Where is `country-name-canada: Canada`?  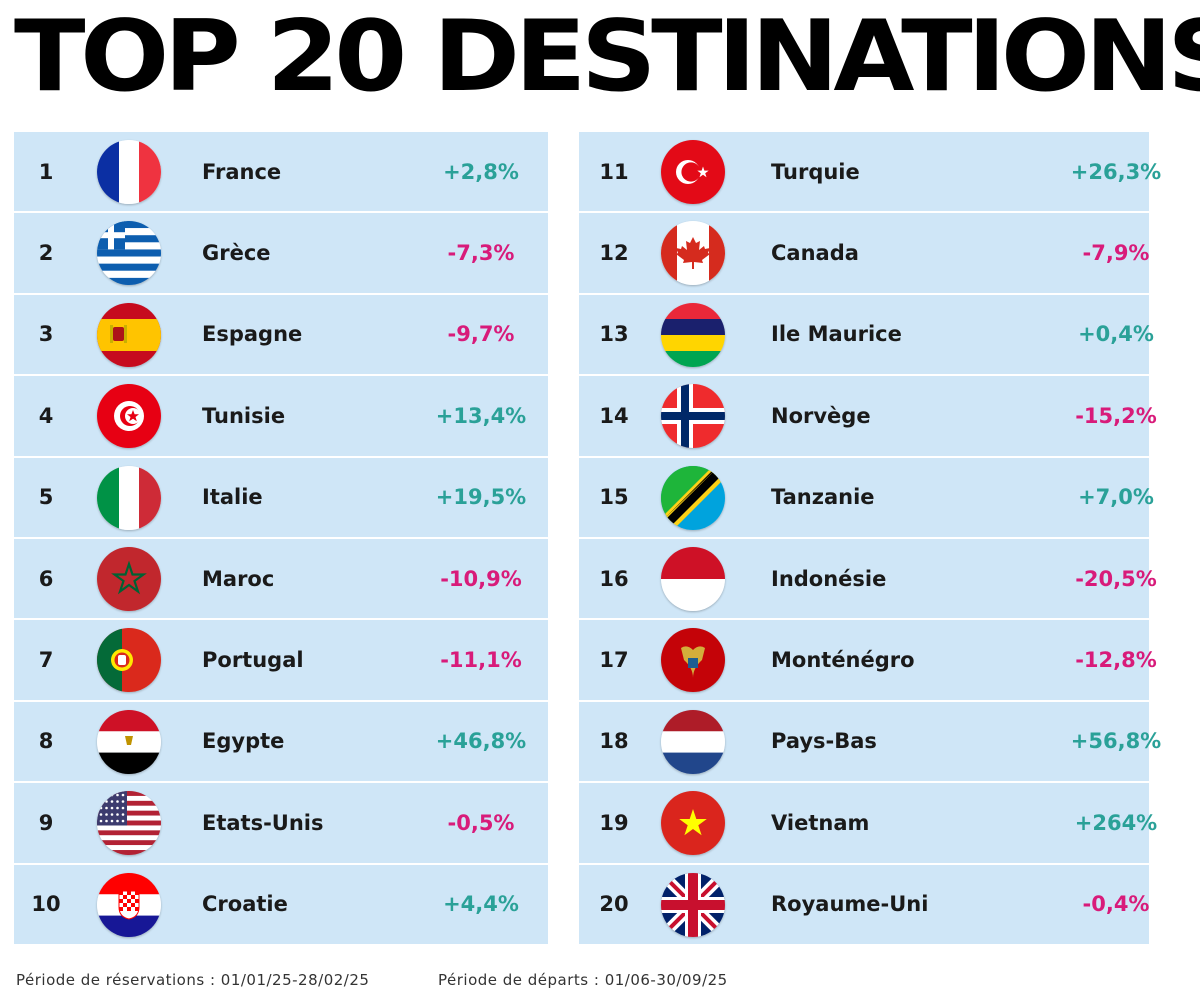
country-name-canada: Canada is located at coordinates (815, 253).